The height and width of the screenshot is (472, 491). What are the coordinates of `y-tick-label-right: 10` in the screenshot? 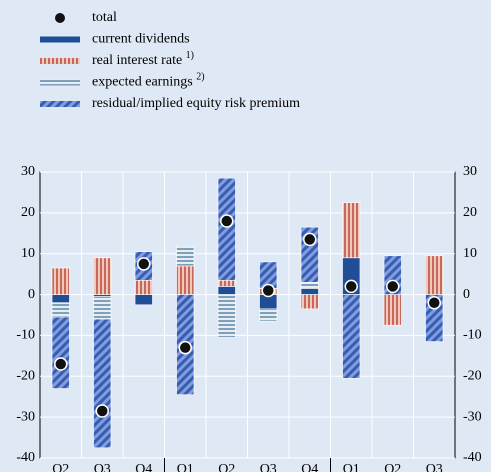 It's located at (470, 253).